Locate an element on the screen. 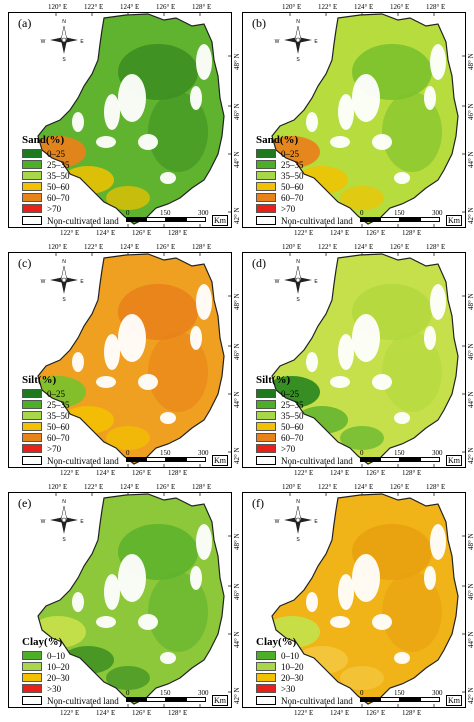 Image resolution: width=474 pixels, height=722 pixels. legend-label: 60–70 is located at coordinates (58, 437).